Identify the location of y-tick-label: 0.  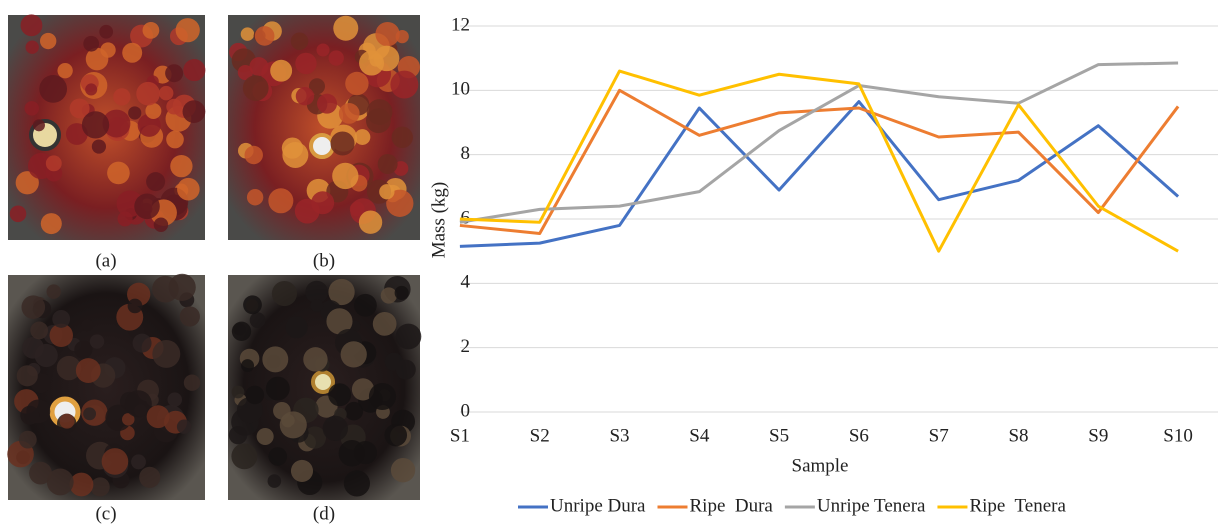
(466, 410).